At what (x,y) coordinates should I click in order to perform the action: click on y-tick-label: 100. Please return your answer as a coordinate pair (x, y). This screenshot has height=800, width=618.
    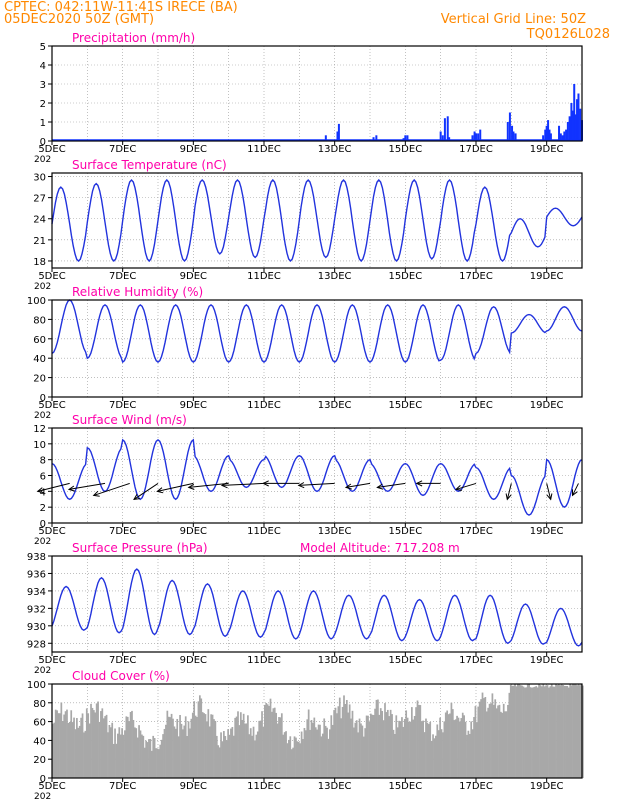
    Looking at the image, I should click on (36, 301).